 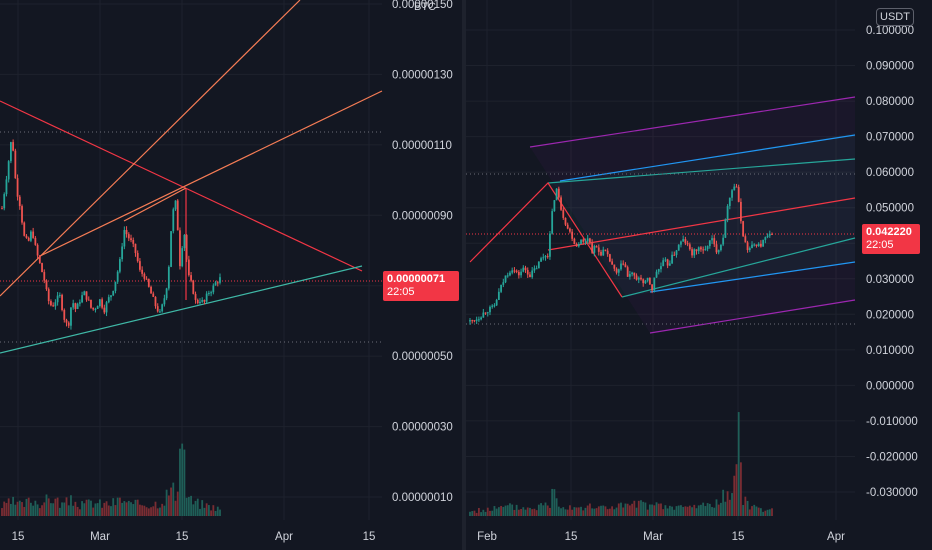 I want to click on y-tick-label: 0.070000, so click(x=890, y=138).